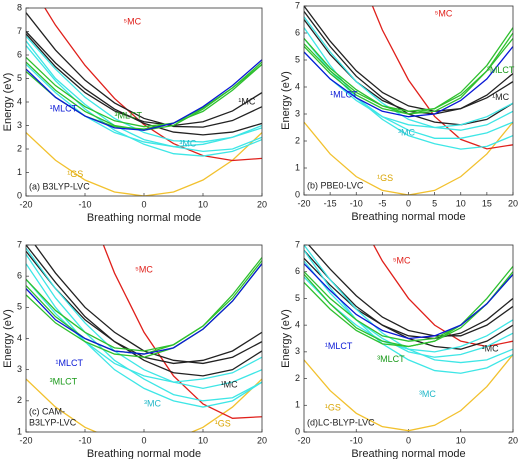 The image size is (520, 459). Describe the element at coordinates (402, 260) in the screenshot. I see `annotation: ⁵MC` at that location.